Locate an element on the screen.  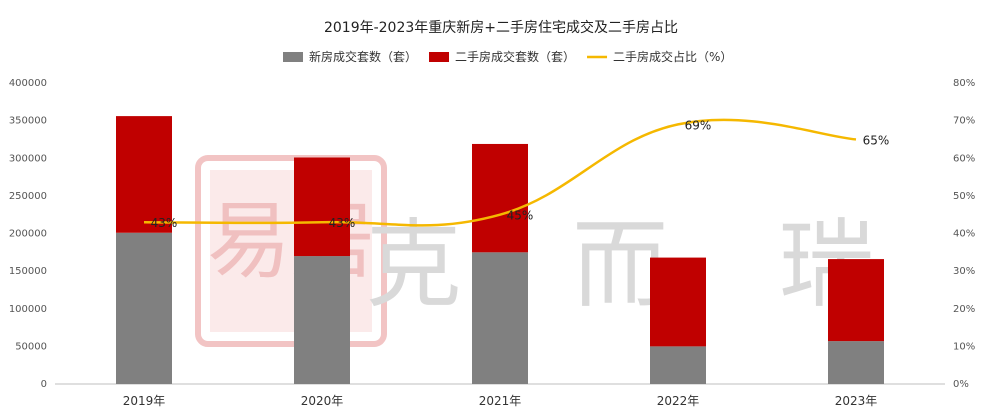
watermark-seal-border is located at coordinates (291, 251).